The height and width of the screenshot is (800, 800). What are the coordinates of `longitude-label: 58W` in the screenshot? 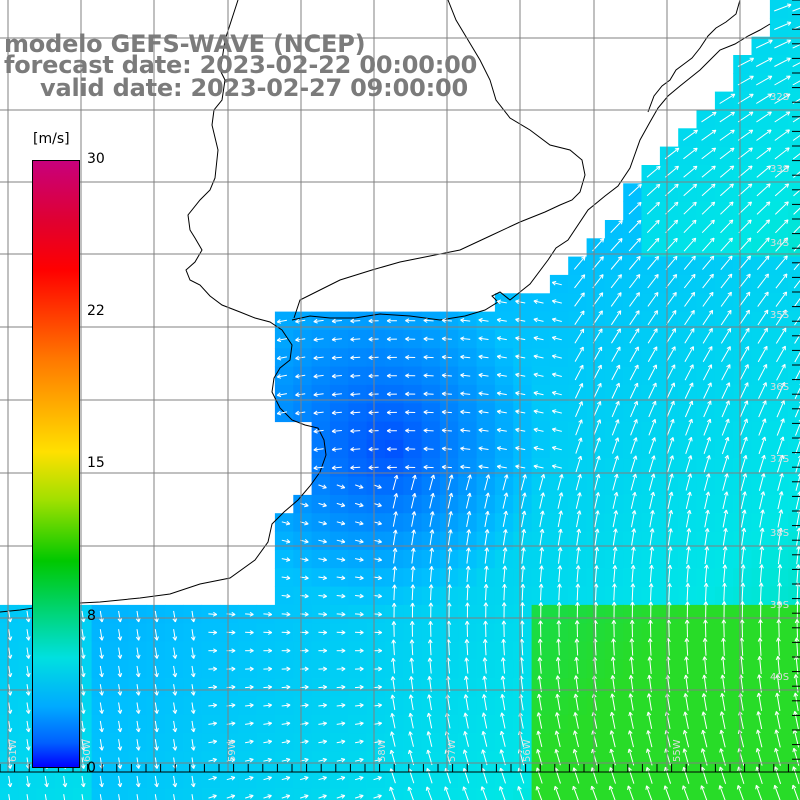 It's located at (382, 750).